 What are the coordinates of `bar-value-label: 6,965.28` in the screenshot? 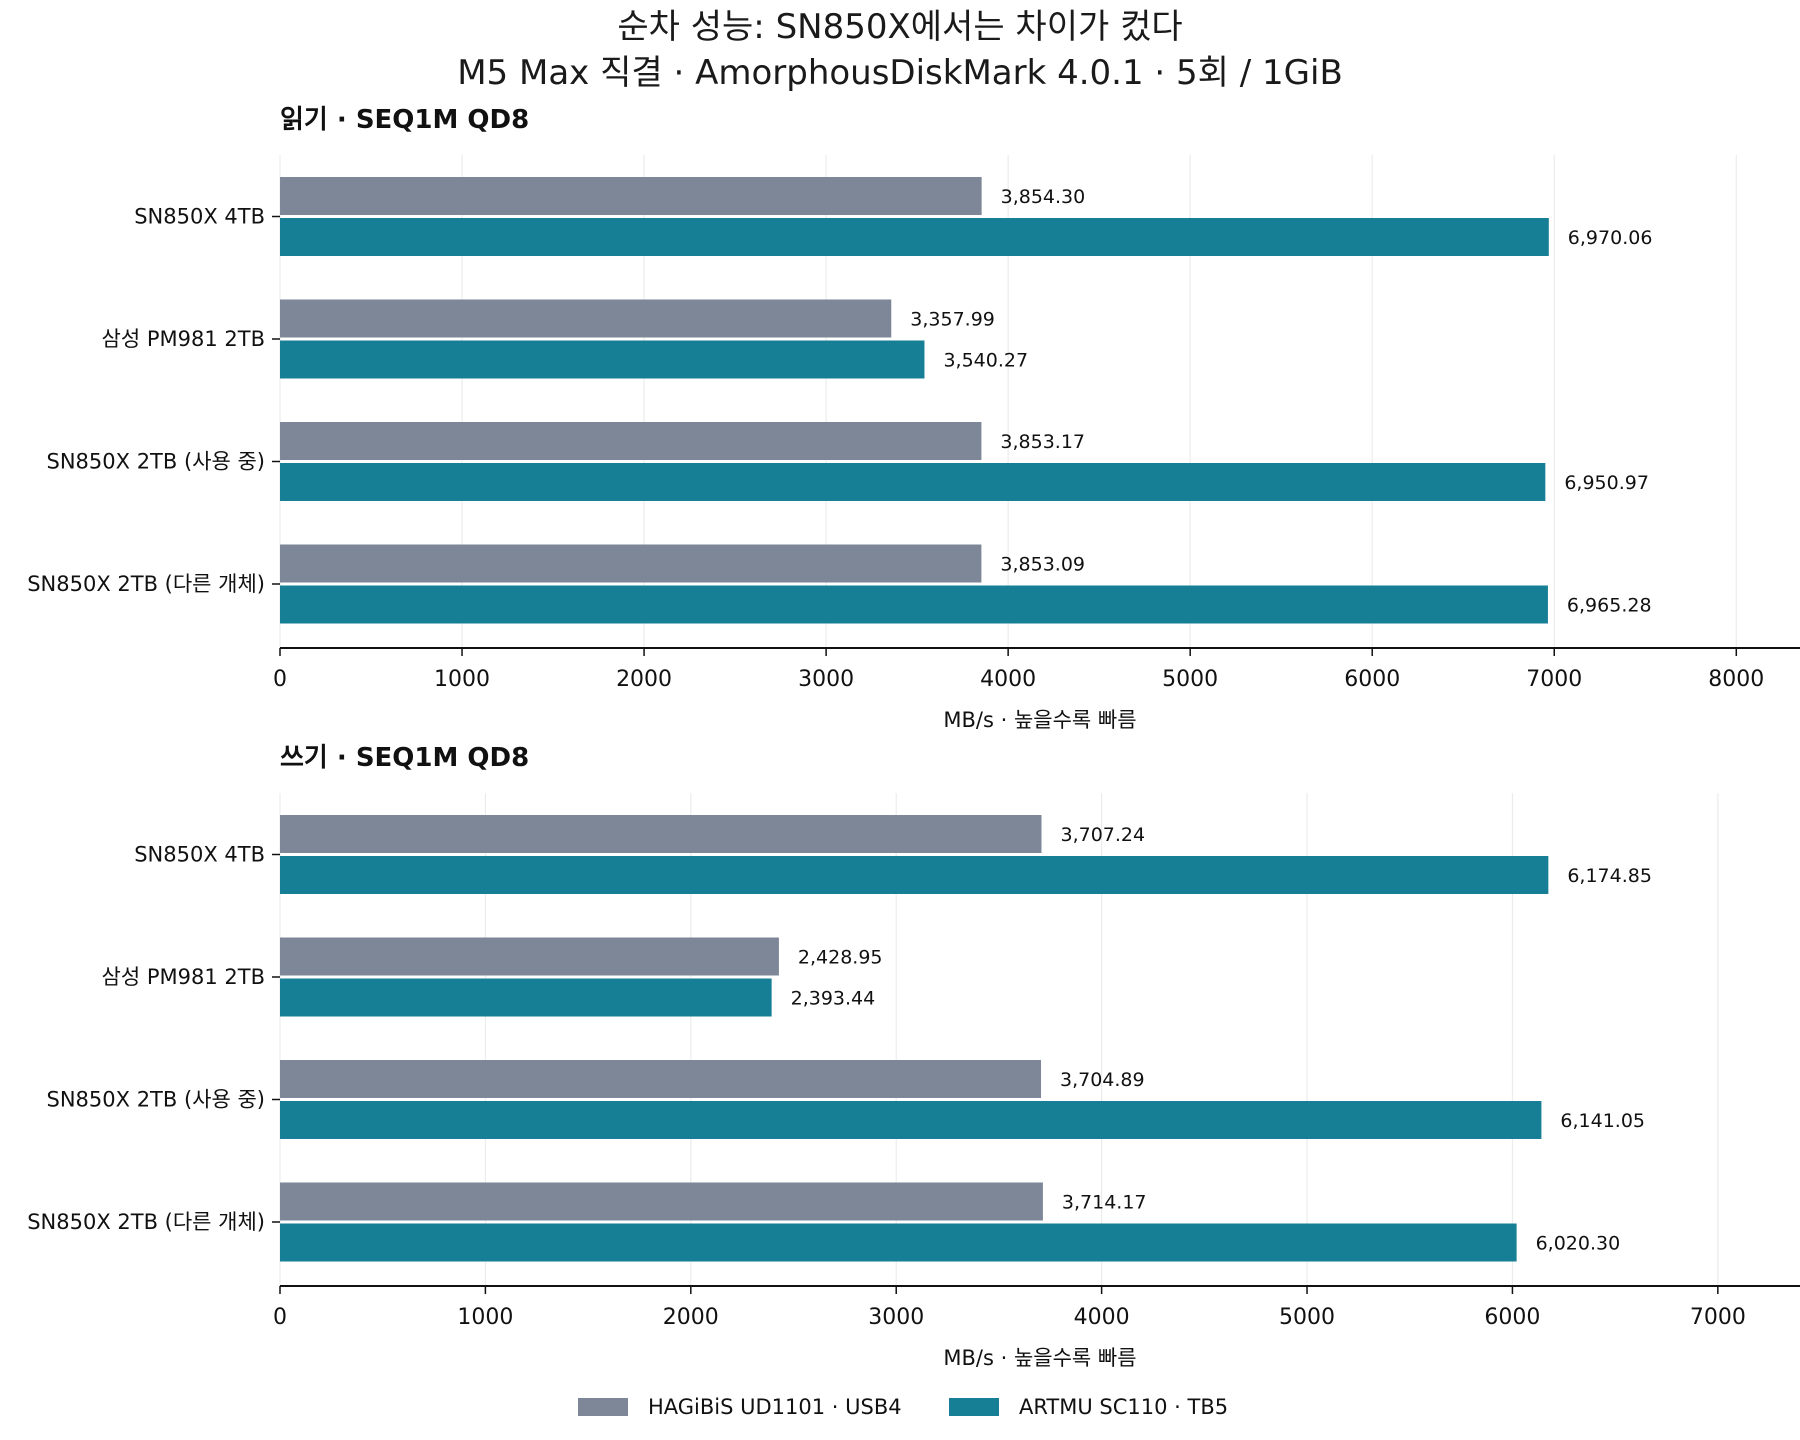 It's located at (1609, 606).